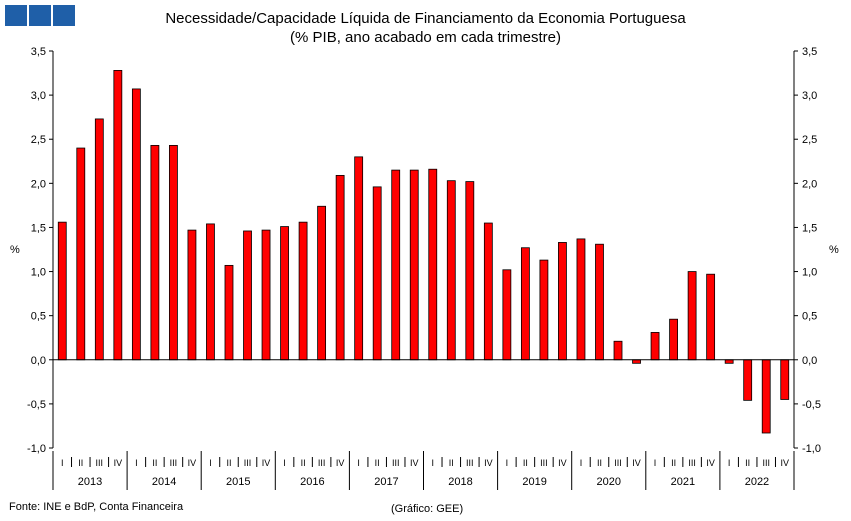 The width and height of the screenshot is (851, 521). Describe the element at coordinates (809, 184) in the screenshot. I see `y-tick-label-right: 2,0` at that location.